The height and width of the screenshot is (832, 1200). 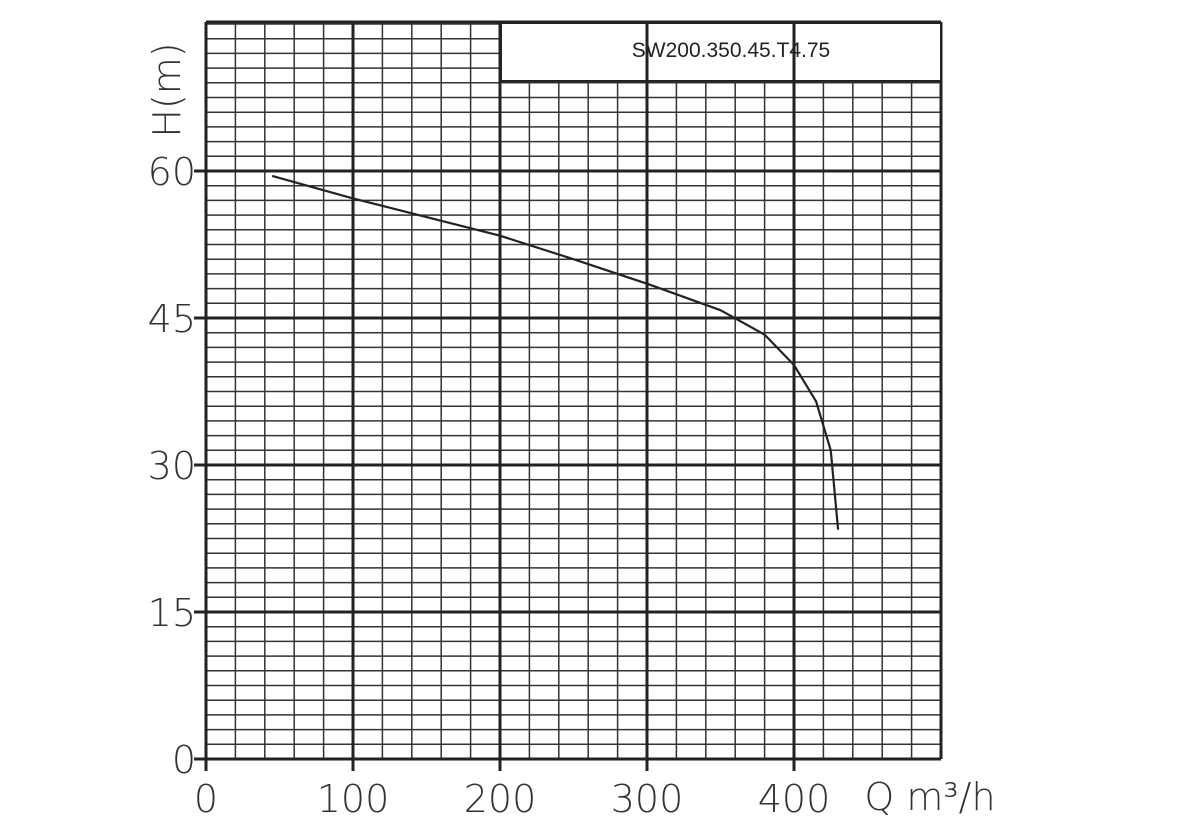 I want to click on y-tick-label: 15, so click(x=172, y=613).